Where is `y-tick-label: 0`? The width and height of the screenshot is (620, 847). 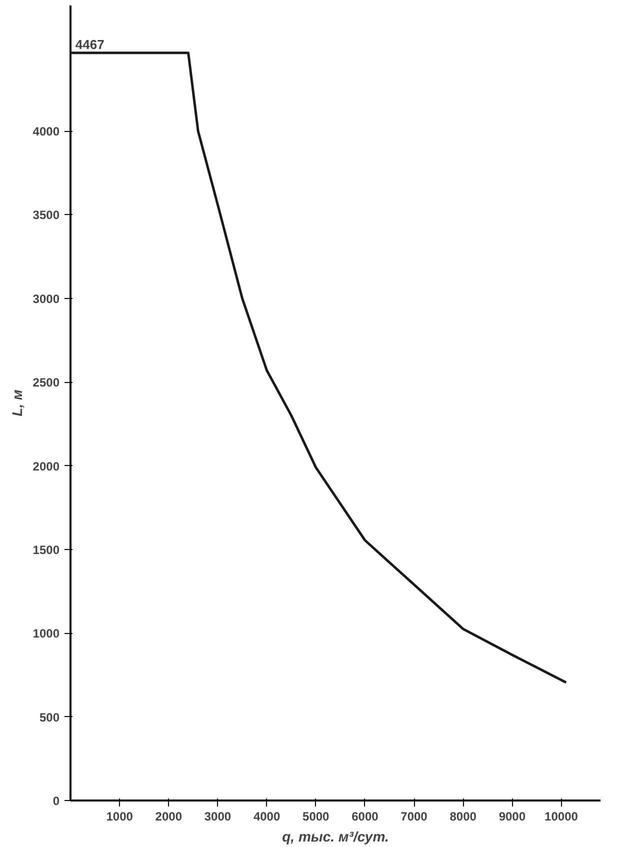 y-tick-label: 0 is located at coordinates (56, 801).